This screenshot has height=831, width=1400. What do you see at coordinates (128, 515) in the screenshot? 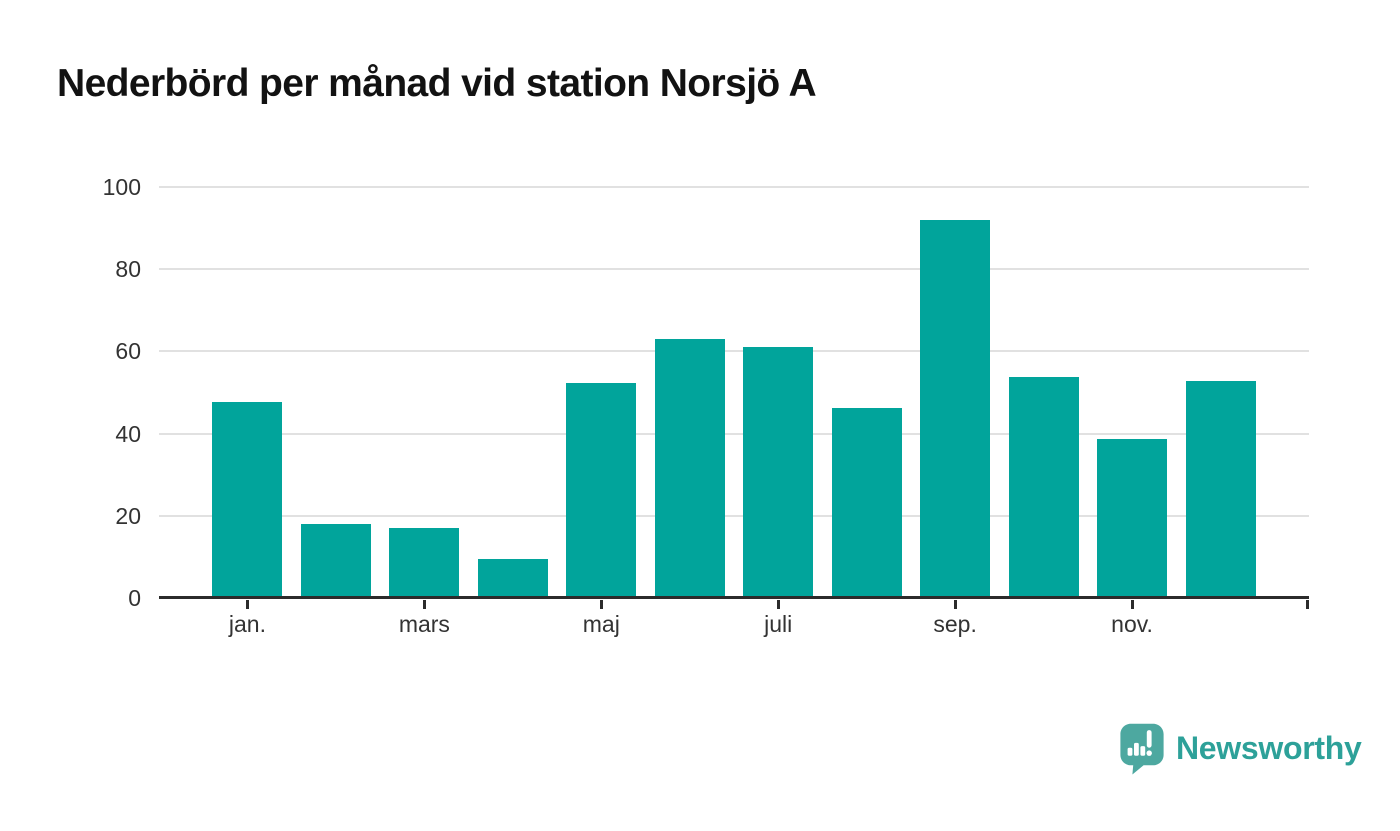
I see `y-tick-label-20: 20` at bounding box center [128, 515].